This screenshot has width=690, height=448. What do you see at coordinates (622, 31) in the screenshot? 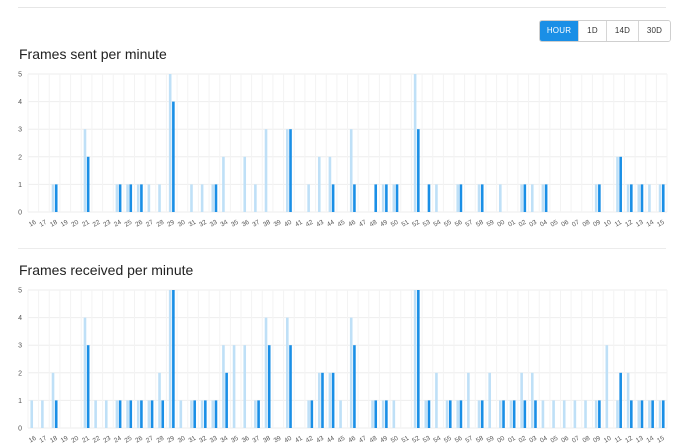
I see `range-14d-button: 14D` at bounding box center [622, 31].